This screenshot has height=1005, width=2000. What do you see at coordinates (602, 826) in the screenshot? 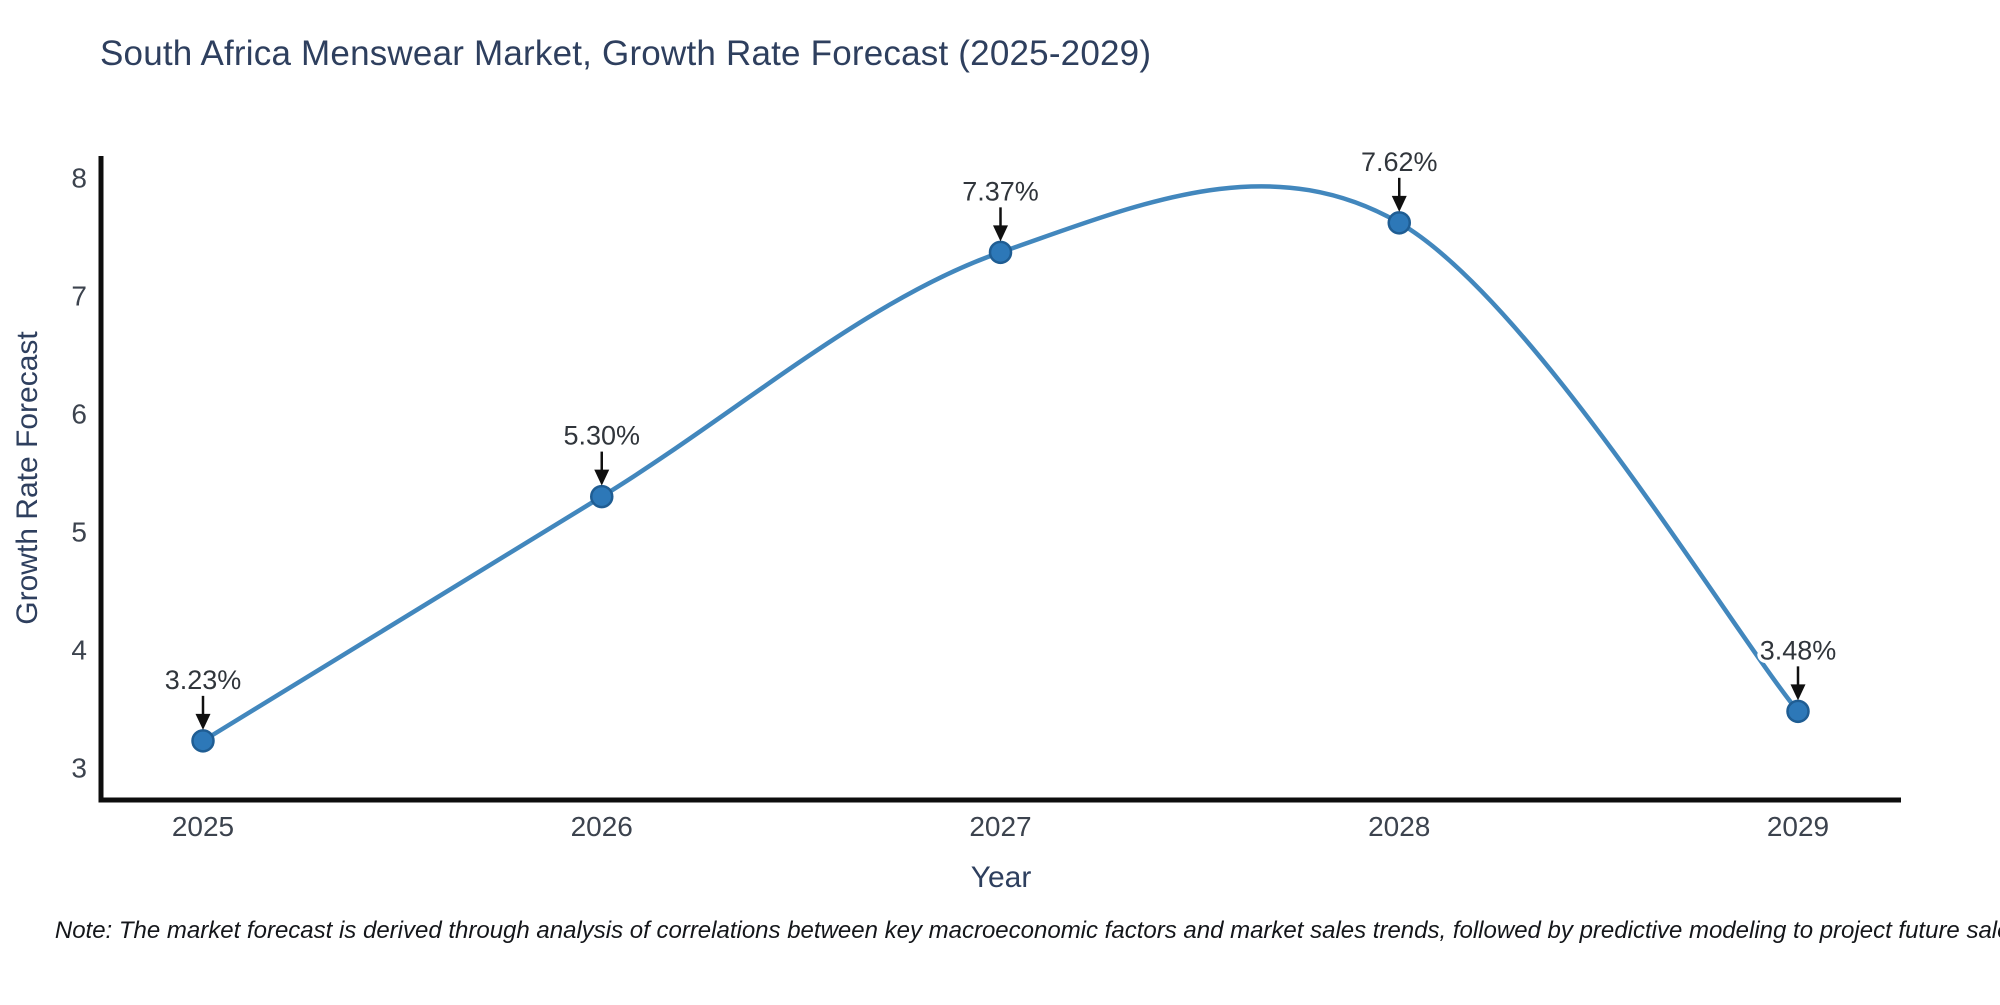
I see `x-tick-label: 2026` at bounding box center [602, 826].